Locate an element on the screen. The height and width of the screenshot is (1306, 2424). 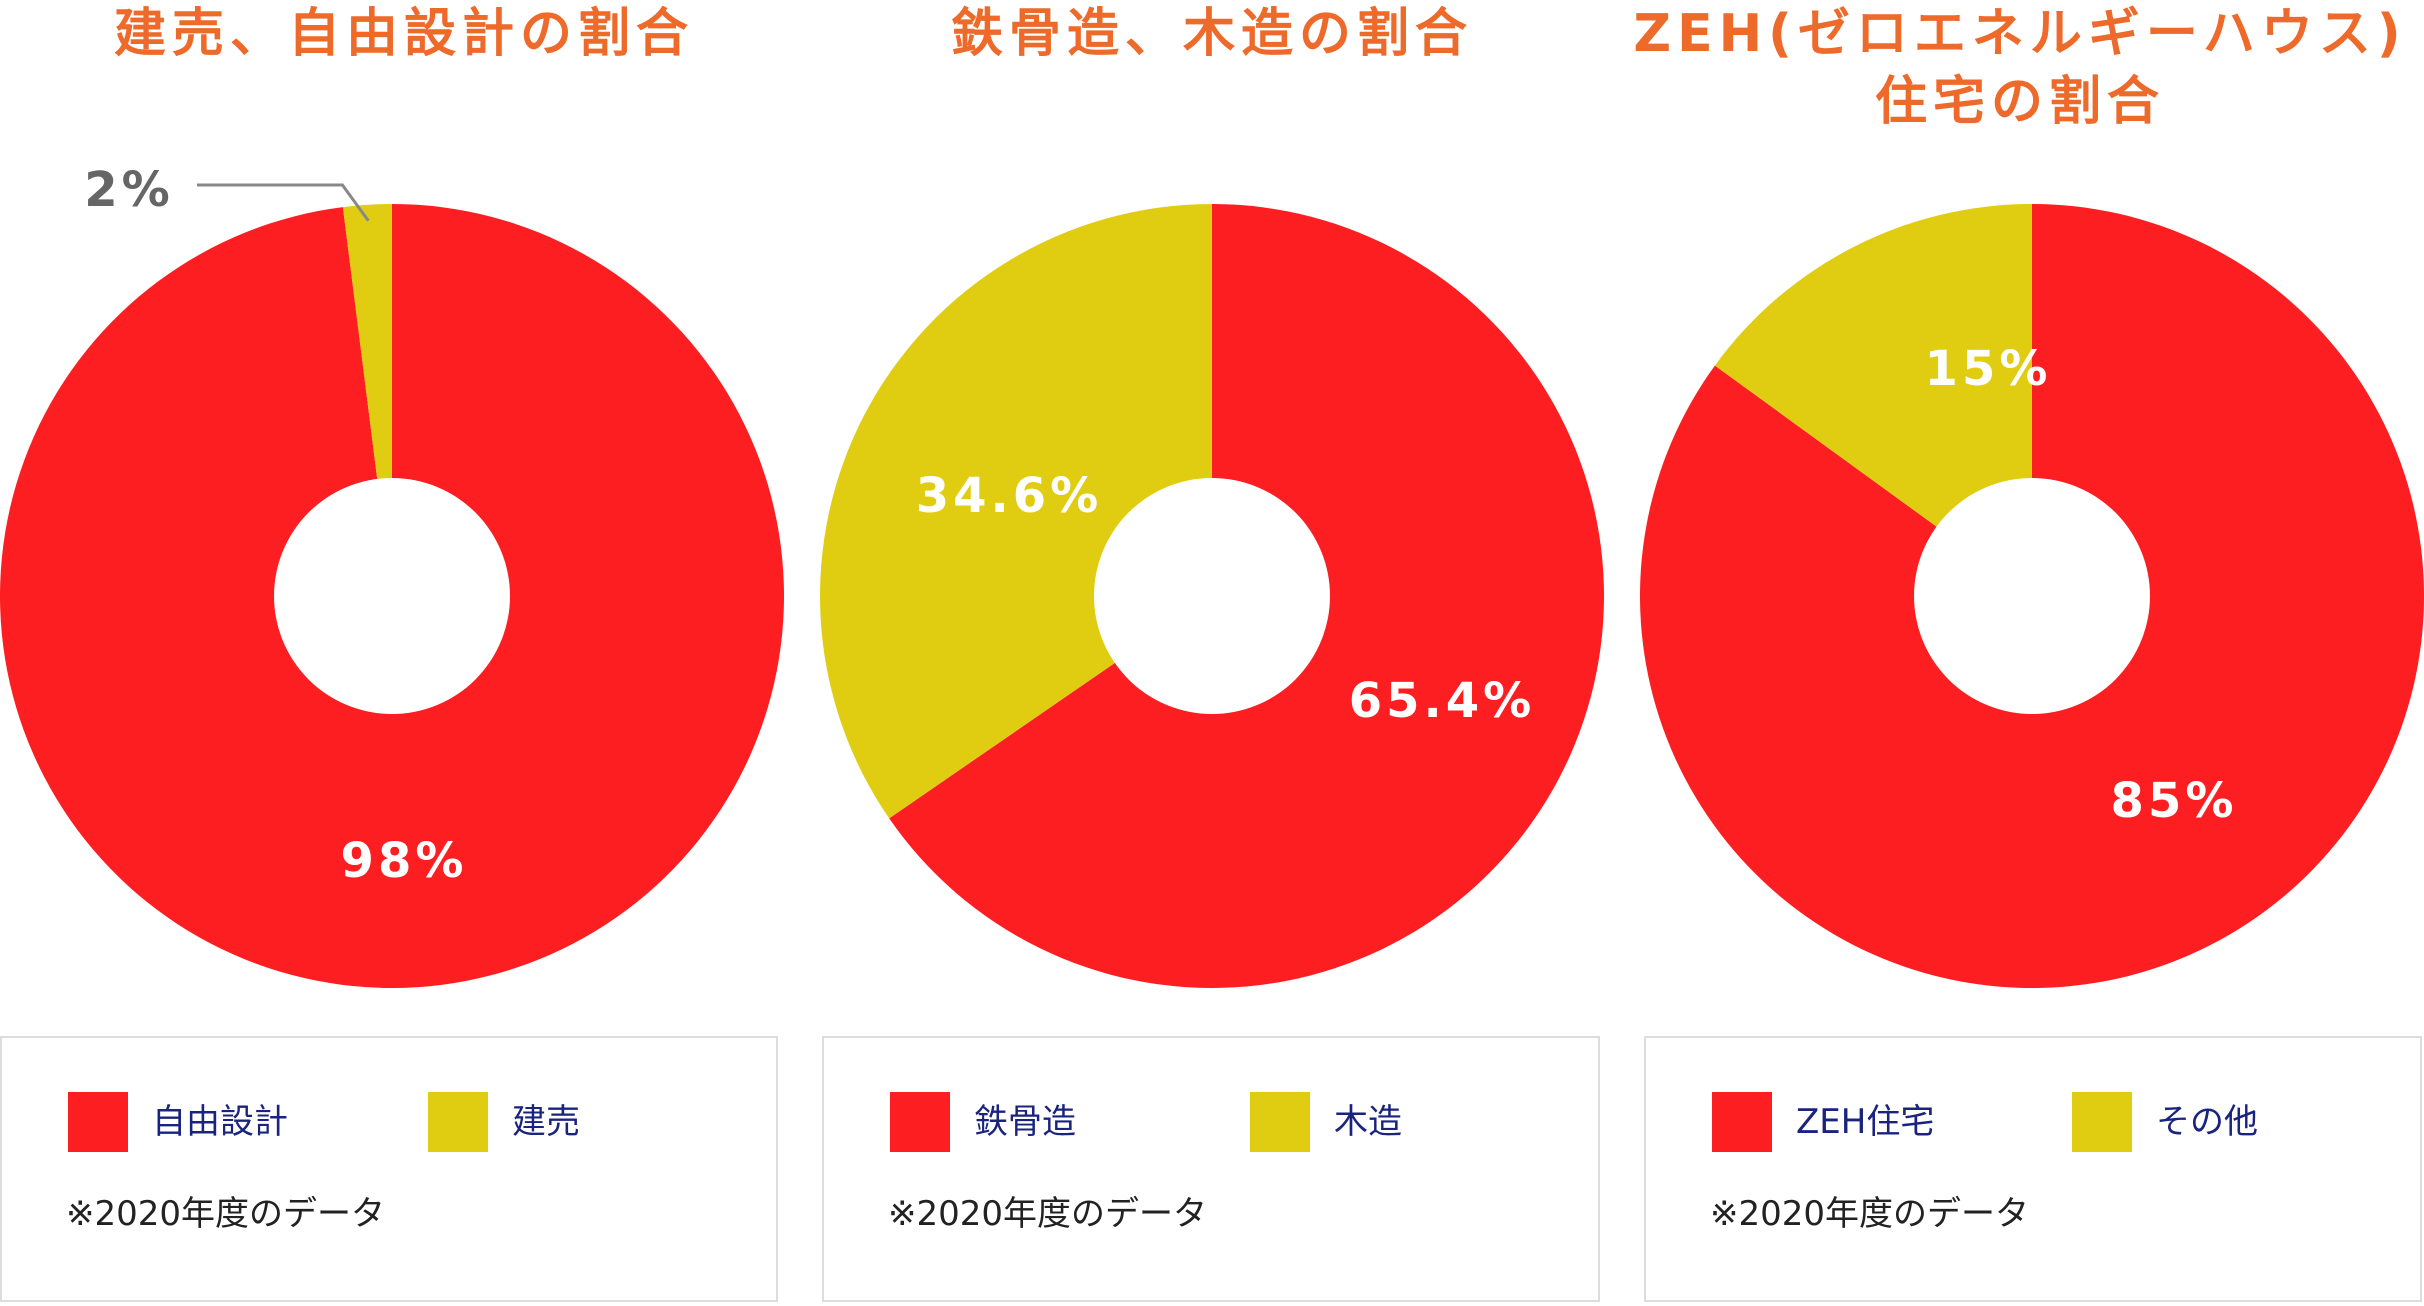
legend-box-2: 鉄骨造 木造 ※2020年度のデータ is located at coordinates (1211, 1169).